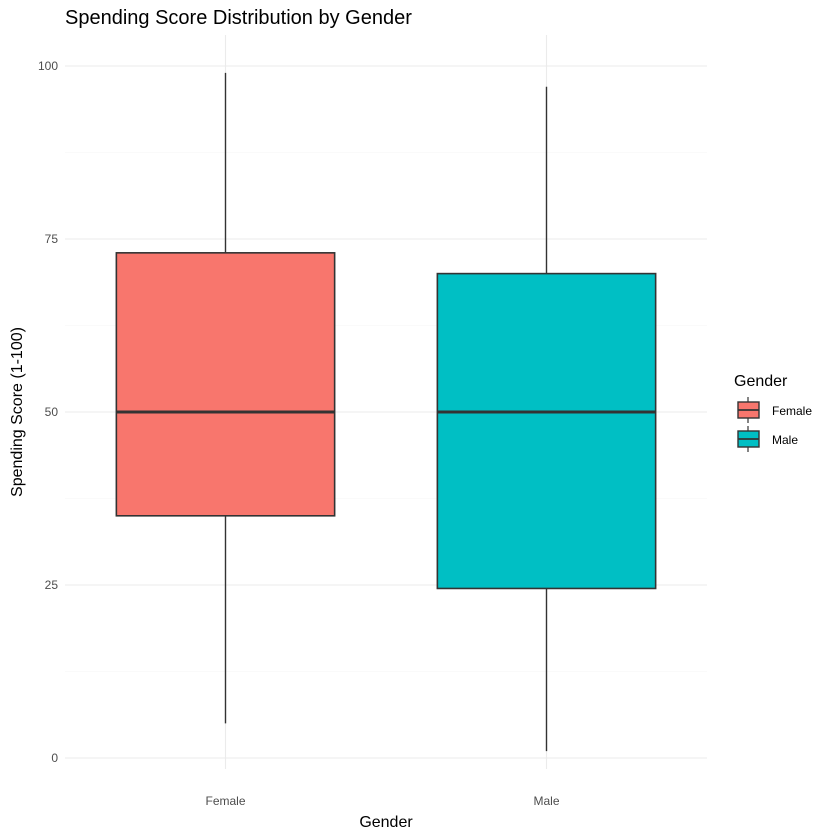  What do you see at coordinates (52, 412) in the screenshot?
I see `y-tick-label: 50` at bounding box center [52, 412].